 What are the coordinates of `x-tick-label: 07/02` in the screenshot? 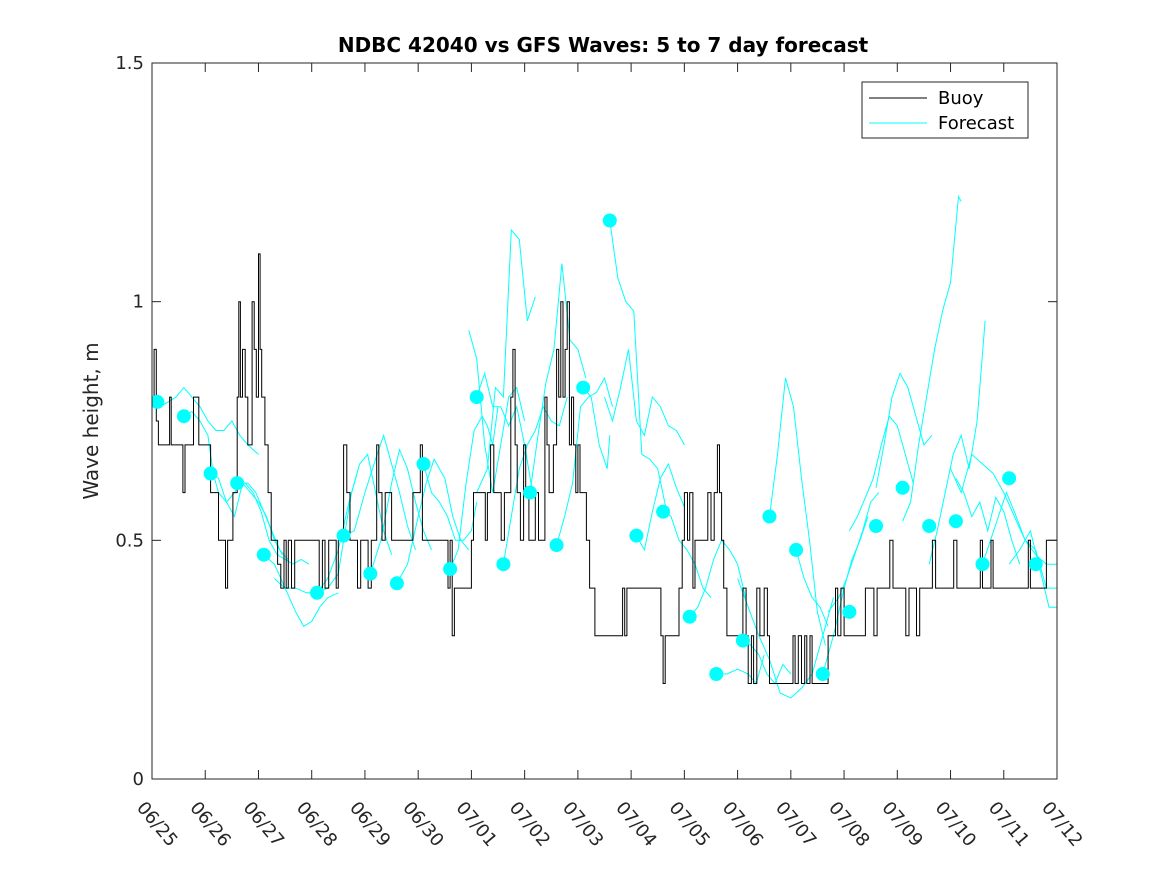 It's located at (529, 824).